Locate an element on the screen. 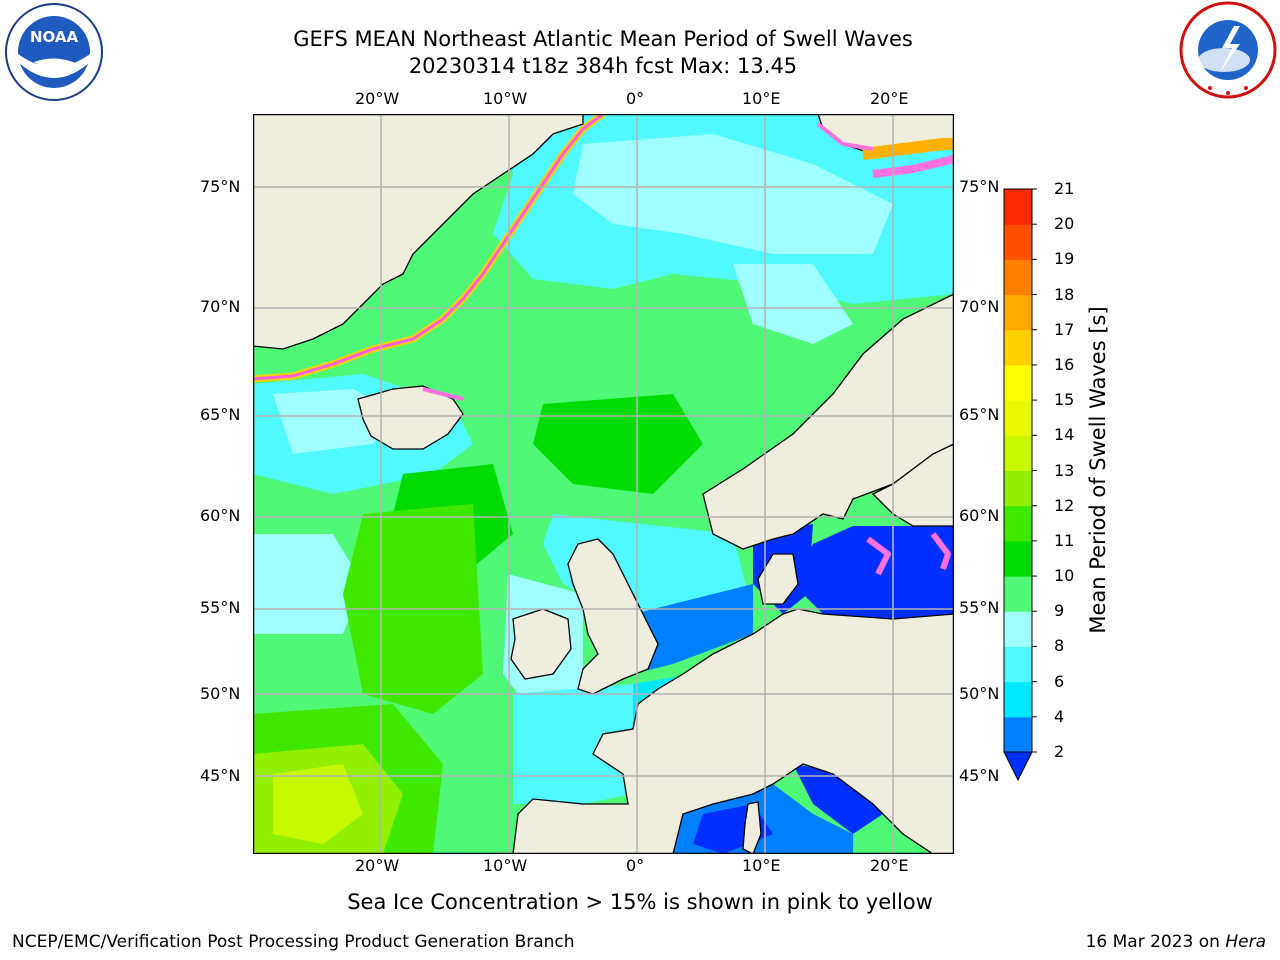 Image resolution: width=1280 pixels, height=960 pixels. colorbar-tick-label: 8 is located at coordinates (1059, 646).